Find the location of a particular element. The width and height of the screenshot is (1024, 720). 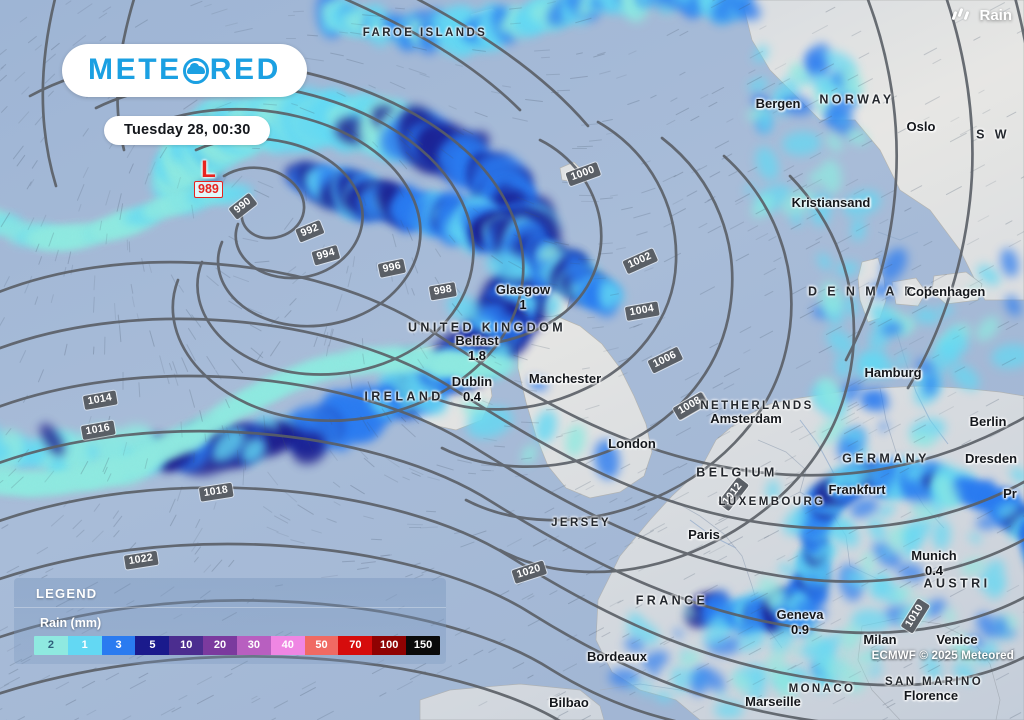

rain-drops-icon is located at coordinates (962, 15).